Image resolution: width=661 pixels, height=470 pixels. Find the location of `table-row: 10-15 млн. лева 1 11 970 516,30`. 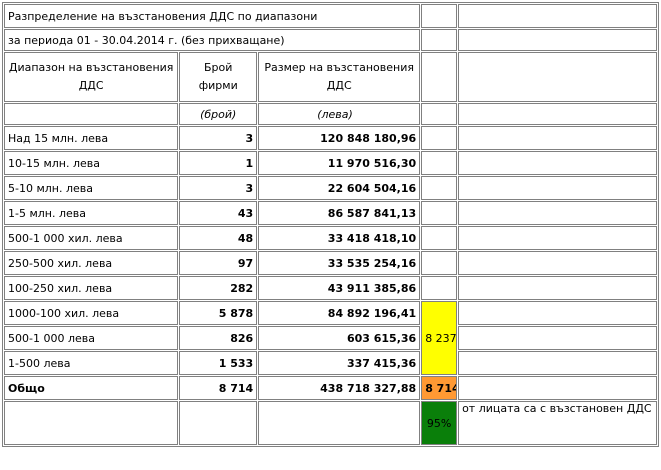

table-row: 10-15 млн. лева 1 11 970 516,30 is located at coordinates (330, 163).